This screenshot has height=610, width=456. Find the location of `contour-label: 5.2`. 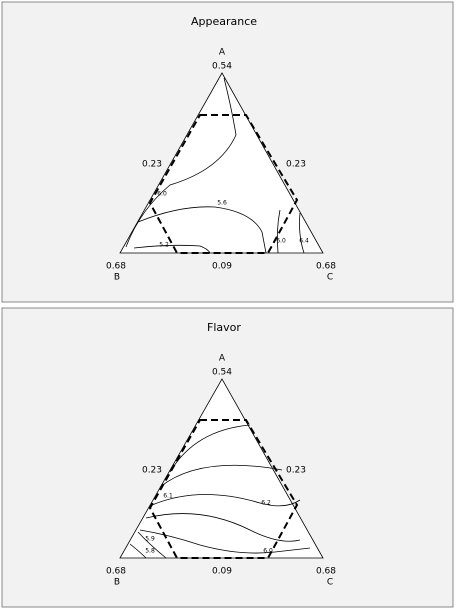

contour-label: 5.2 is located at coordinates (164, 245).